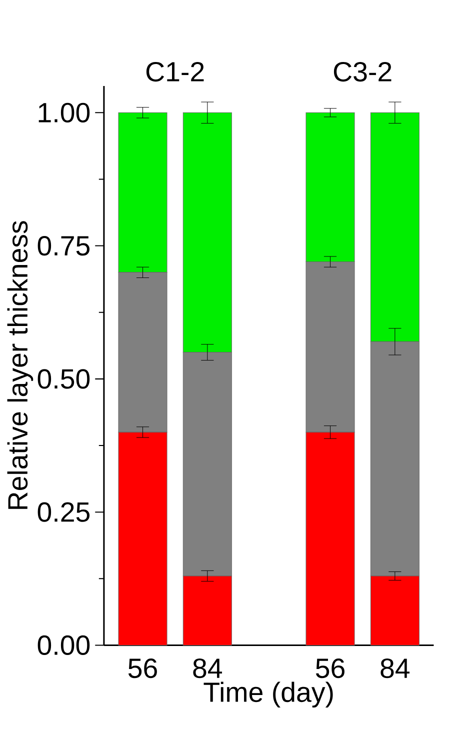 This screenshot has height=742, width=470. Describe the element at coordinates (175, 72) in the screenshot. I see `text: C1-2` at that location.